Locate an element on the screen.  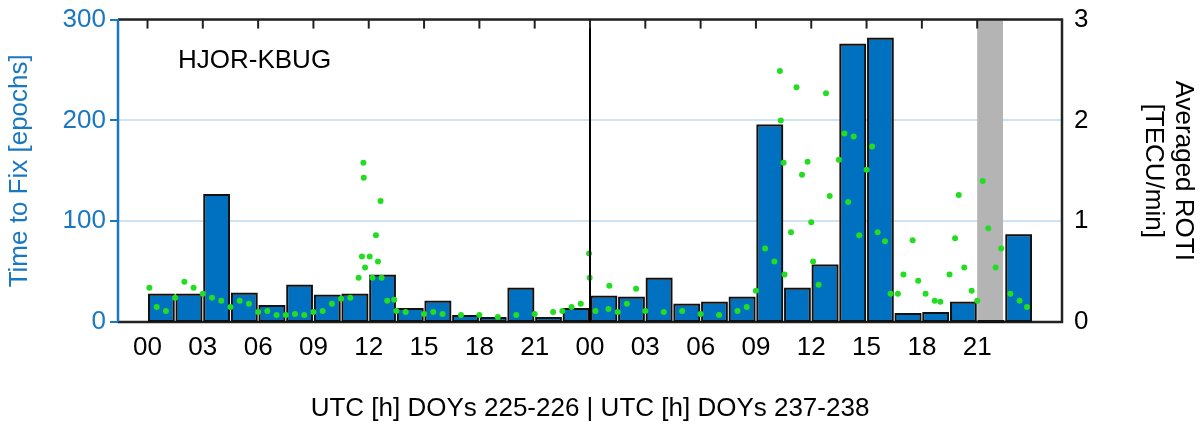
annotation: HJOR-KBUG is located at coordinates (255, 58).